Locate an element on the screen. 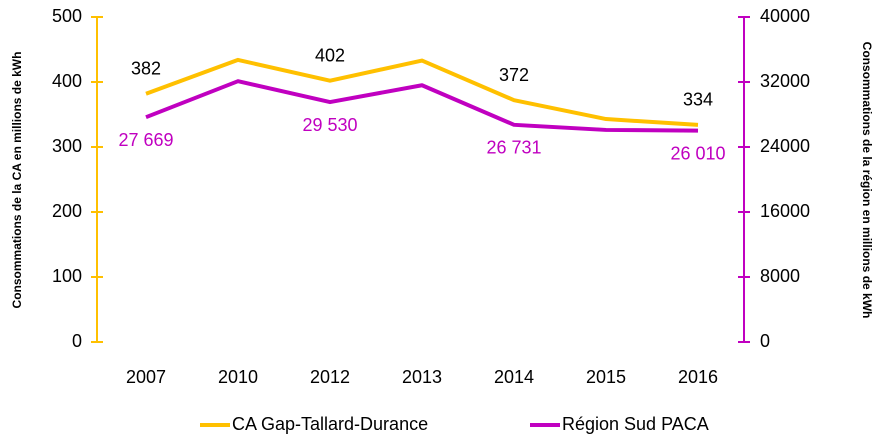 This screenshot has width=885, height=439. legend-label: CA Gap-Tallard-Durance is located at coordinates (330, 424).